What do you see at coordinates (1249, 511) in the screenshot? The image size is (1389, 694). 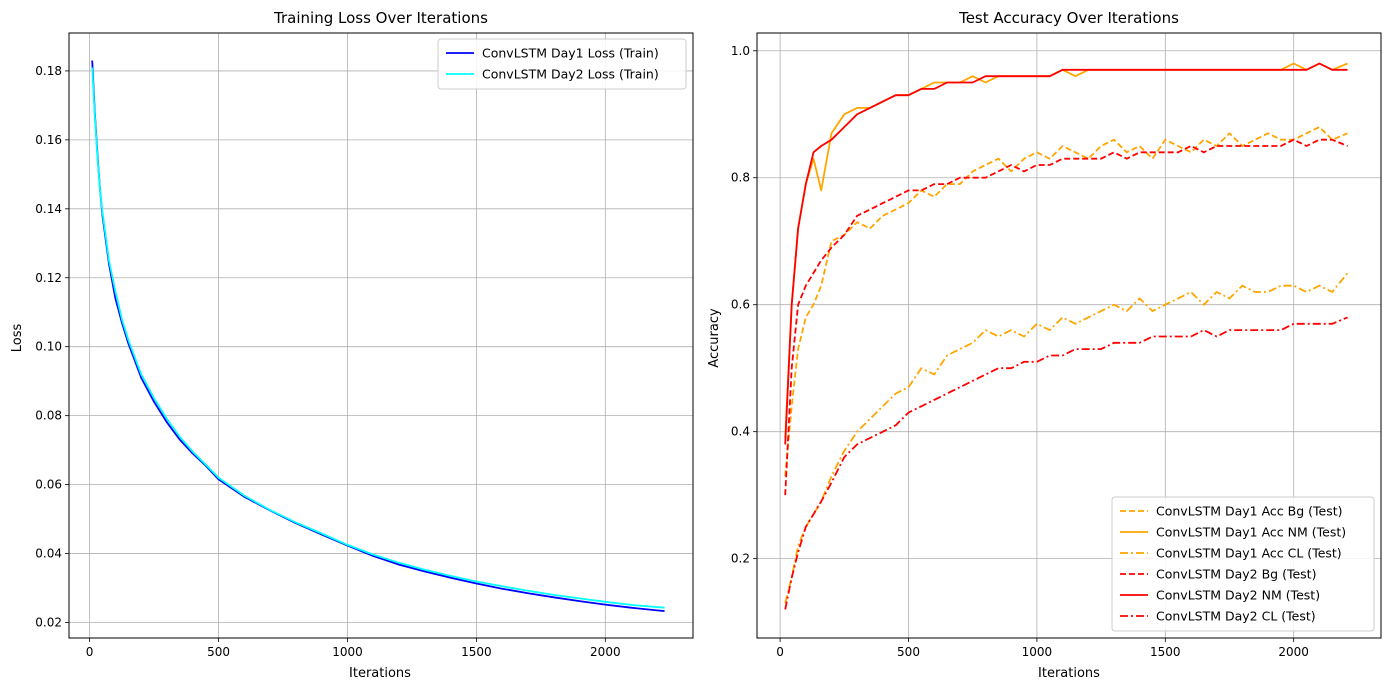 I see `legend-entry: ConvLSTM Day1 Acc Bg (Test)` at bounding box center [1249, 511].